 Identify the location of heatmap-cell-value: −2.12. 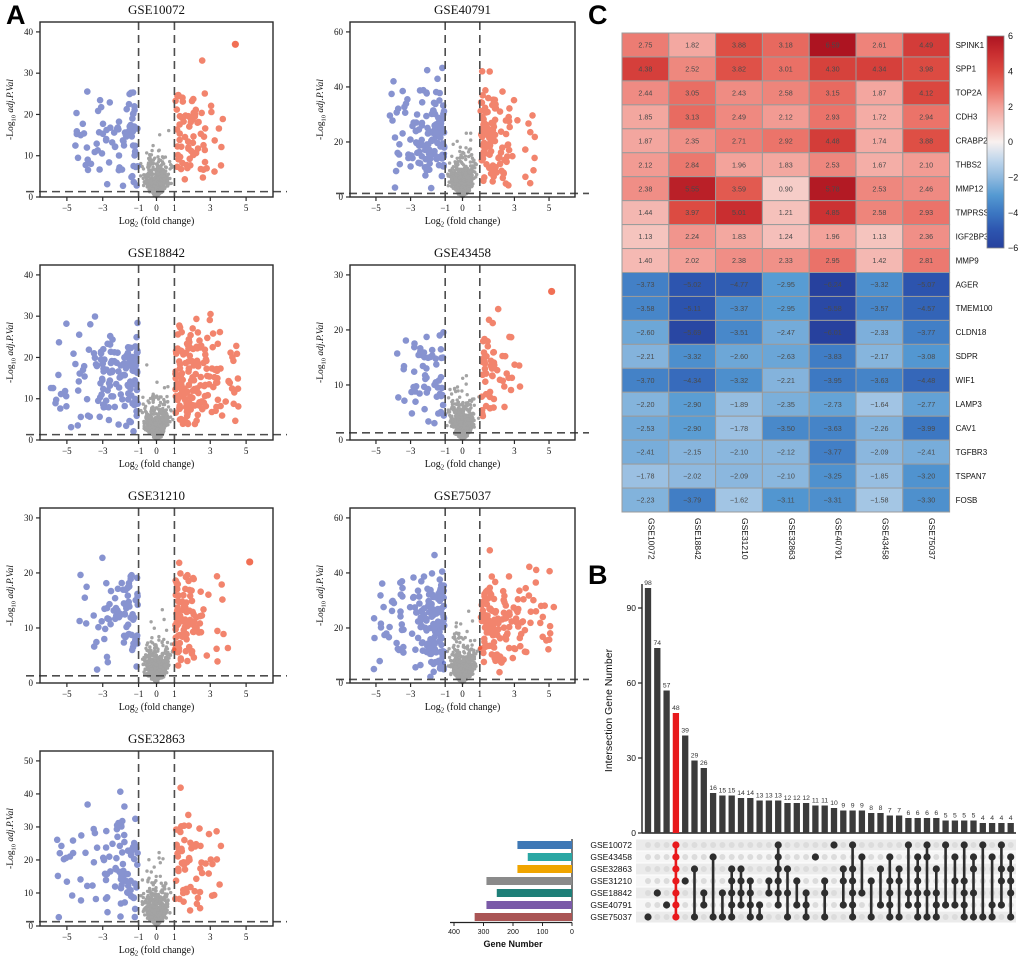
(786, 452).